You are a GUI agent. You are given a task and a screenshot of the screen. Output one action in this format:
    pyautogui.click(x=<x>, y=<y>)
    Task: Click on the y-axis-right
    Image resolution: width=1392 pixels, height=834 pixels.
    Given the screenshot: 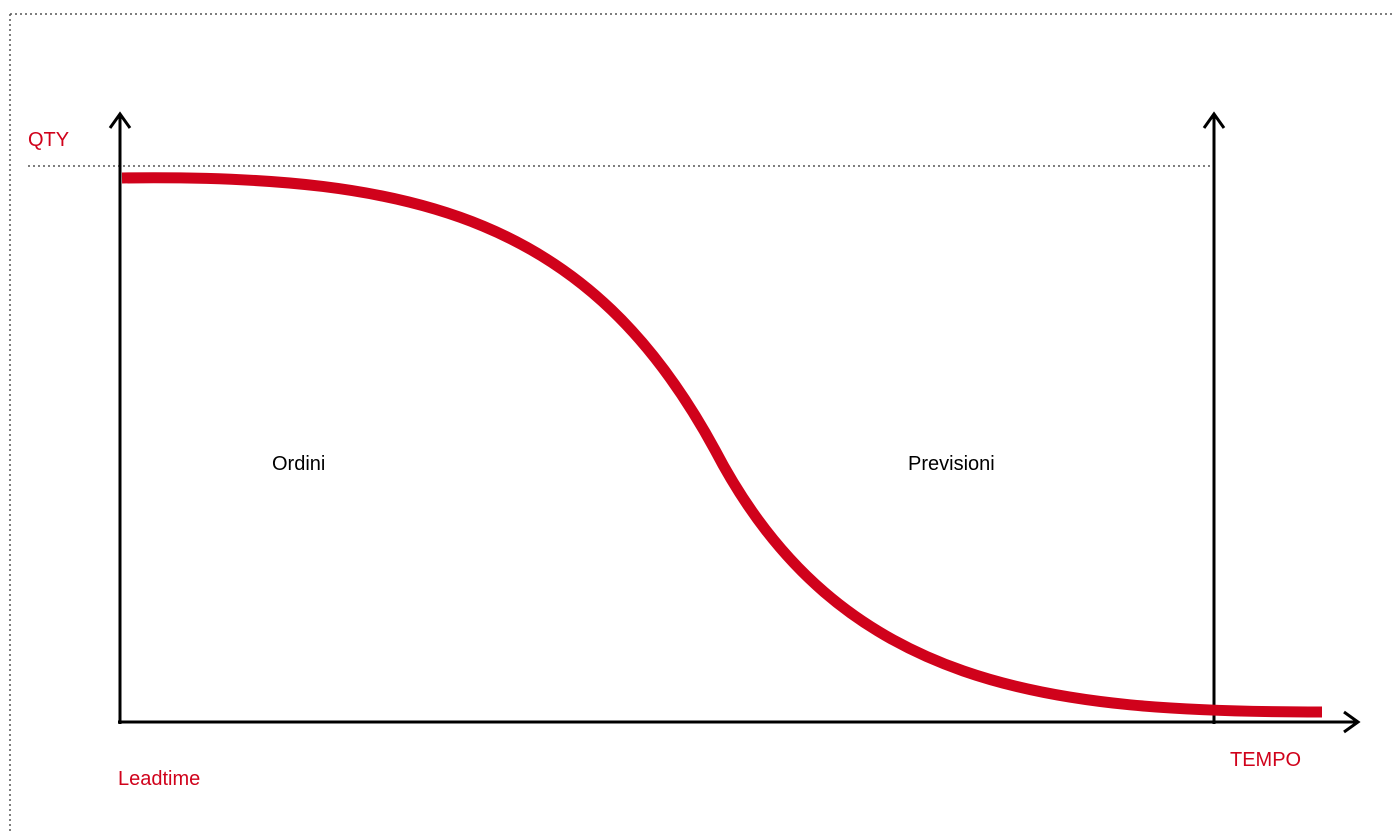 What is the action you would take?
    pyautogui.click(x=1214, y=417)
    